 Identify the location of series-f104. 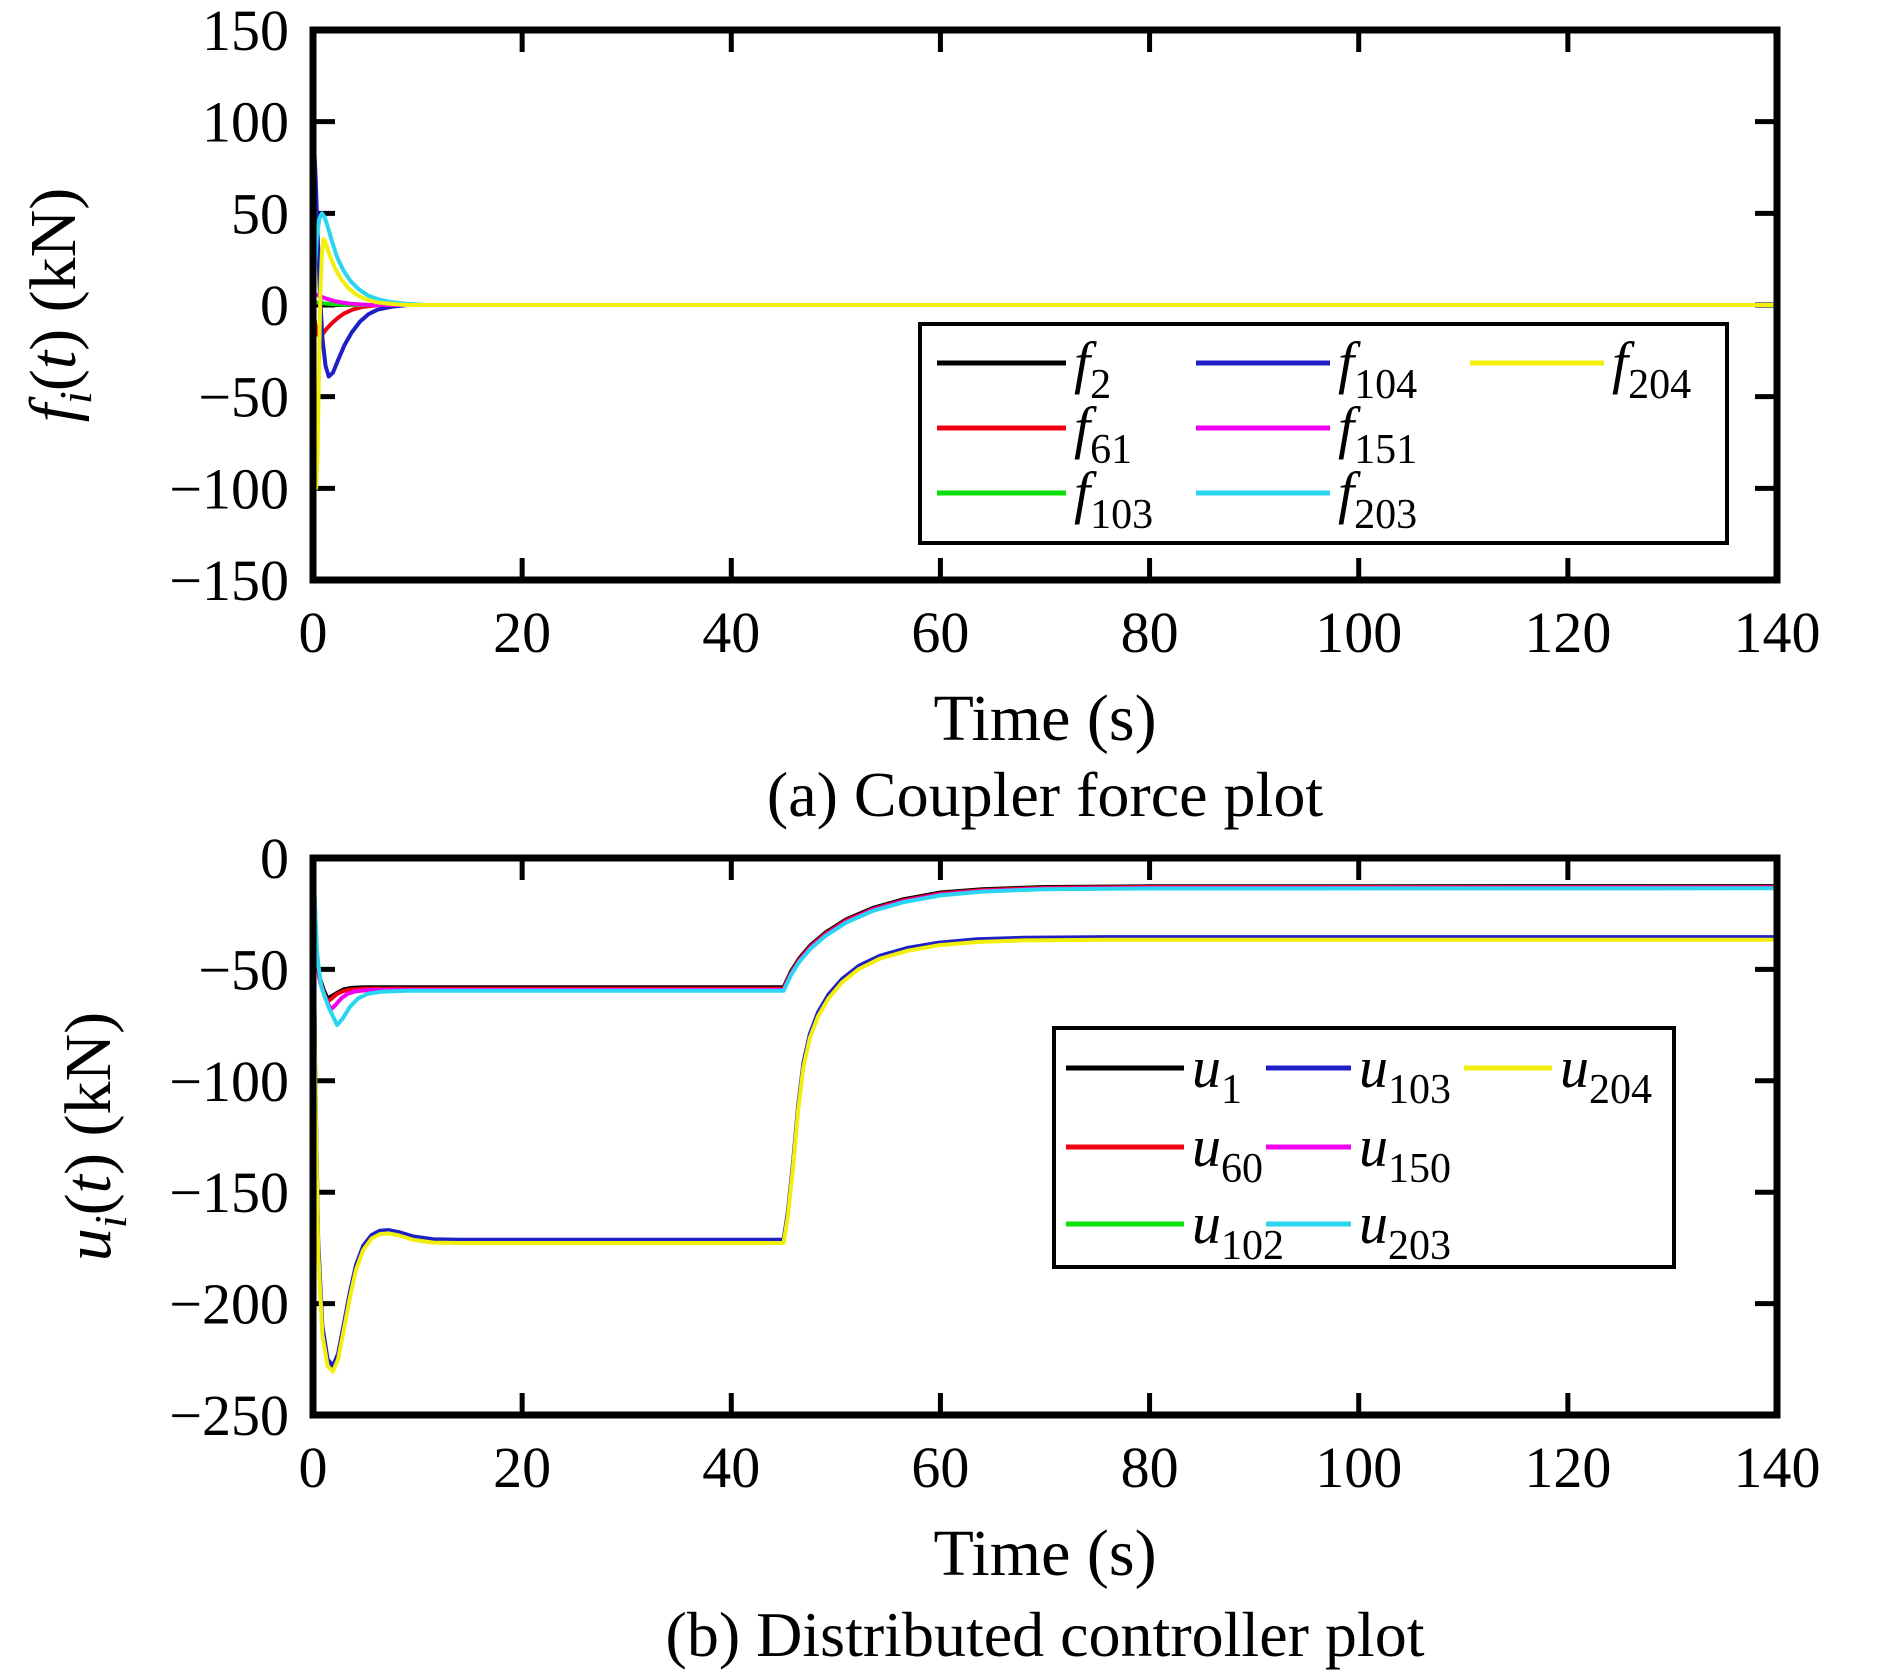
(1044, 250).